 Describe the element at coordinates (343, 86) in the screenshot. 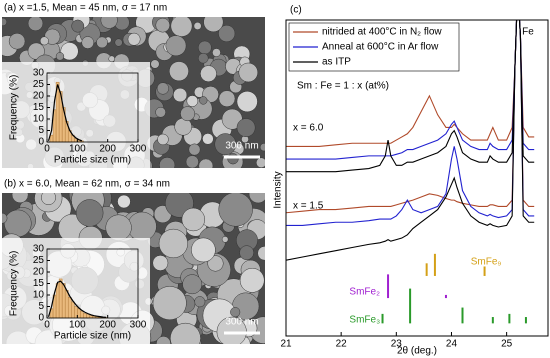

I see `annotation: Sm : Fe = 1 : x (at%)` at that location.